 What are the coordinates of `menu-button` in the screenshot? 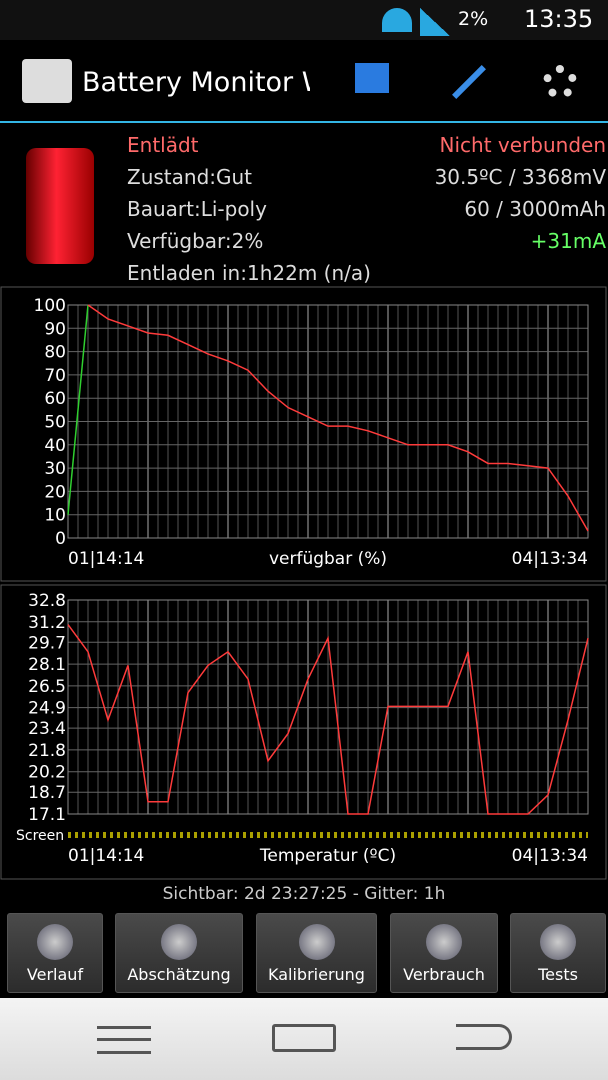 It's located at (124, 1040).